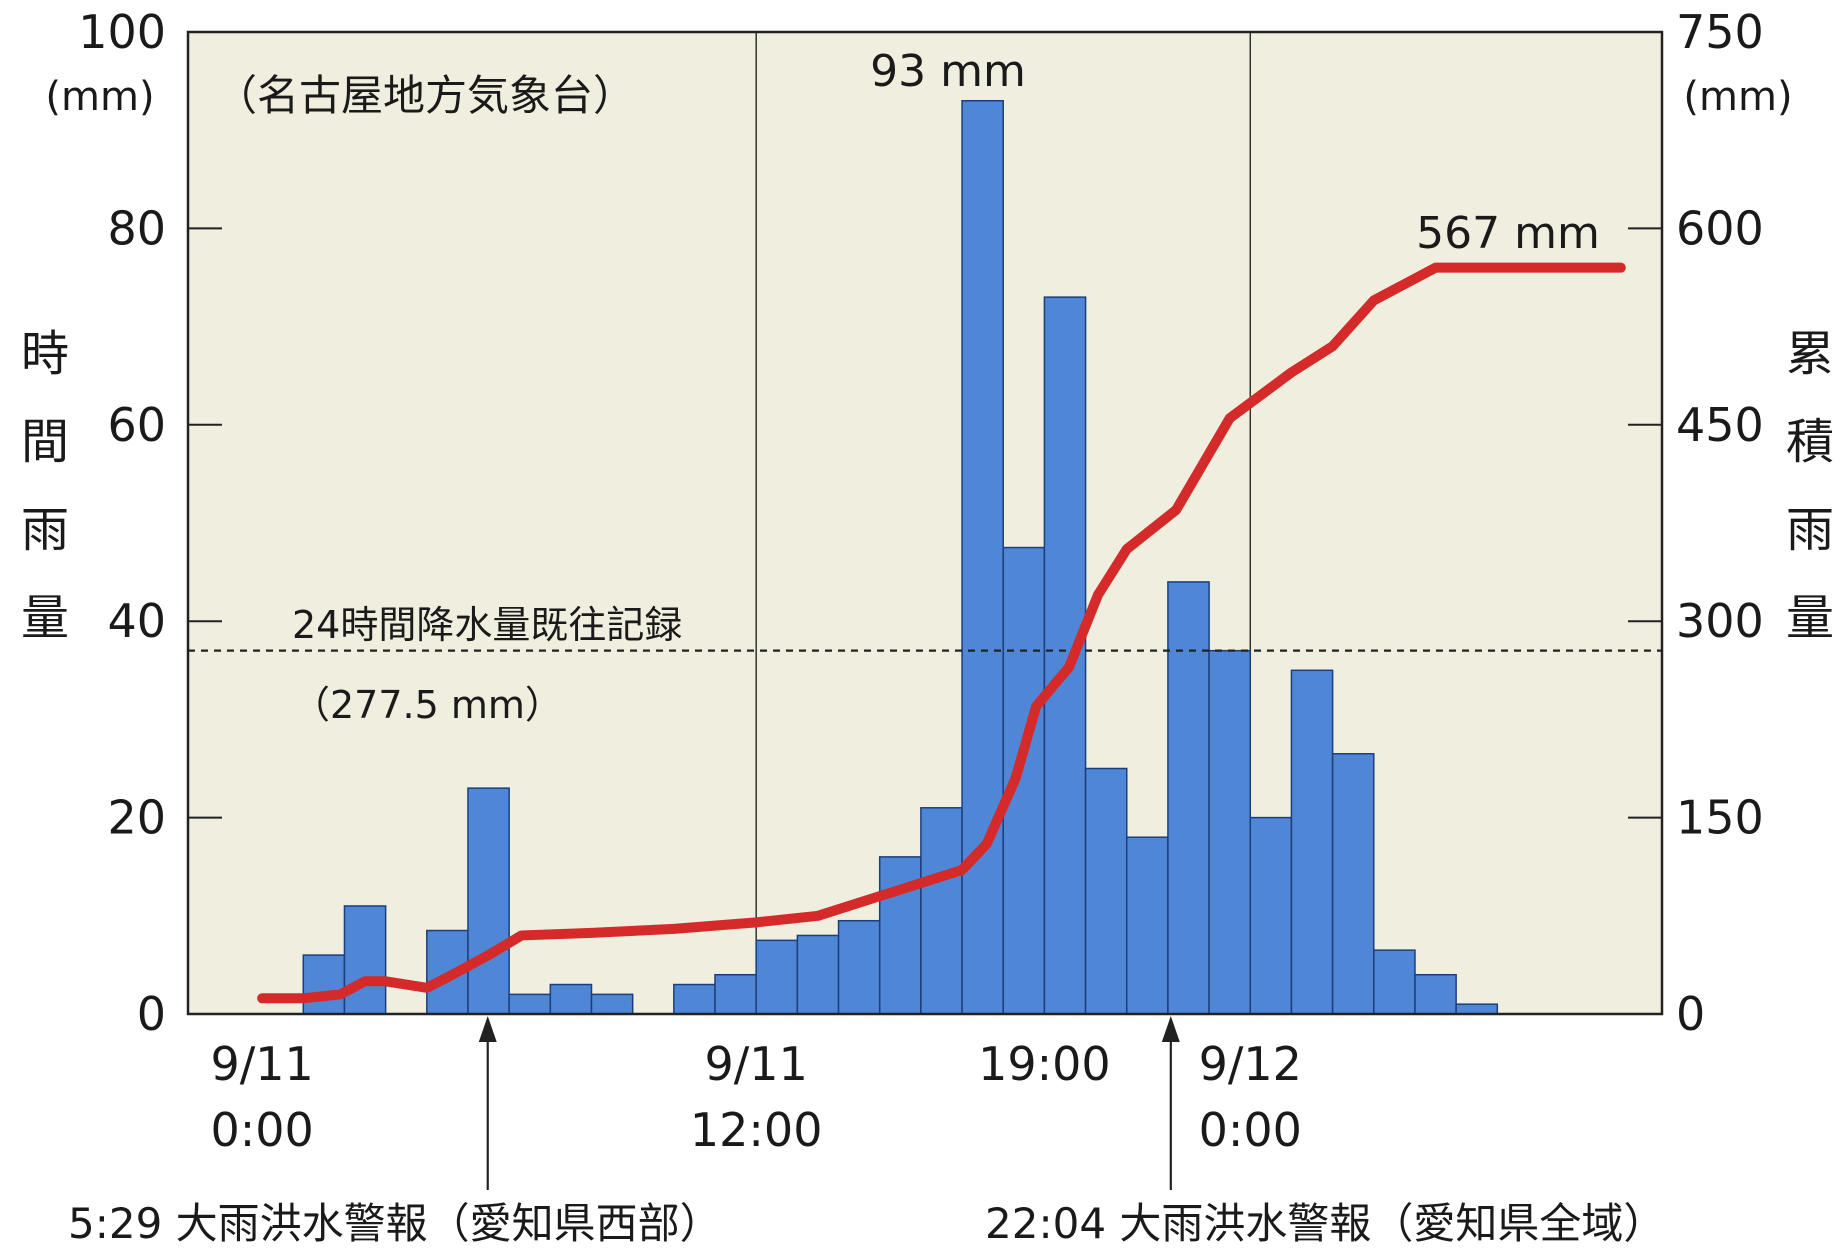  I want to click on left-tick-label: 80, so click(136, 228).